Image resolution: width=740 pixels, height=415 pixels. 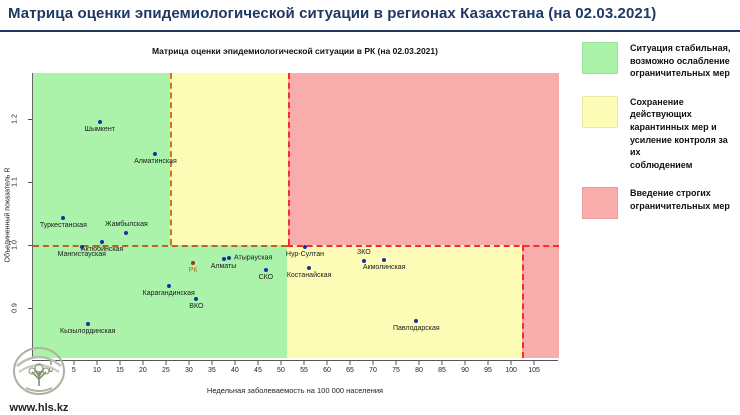 What do you see at coordinates (193, 271) in the screenshot?
I see `point-label: РК` at bounding box center [193, 271].